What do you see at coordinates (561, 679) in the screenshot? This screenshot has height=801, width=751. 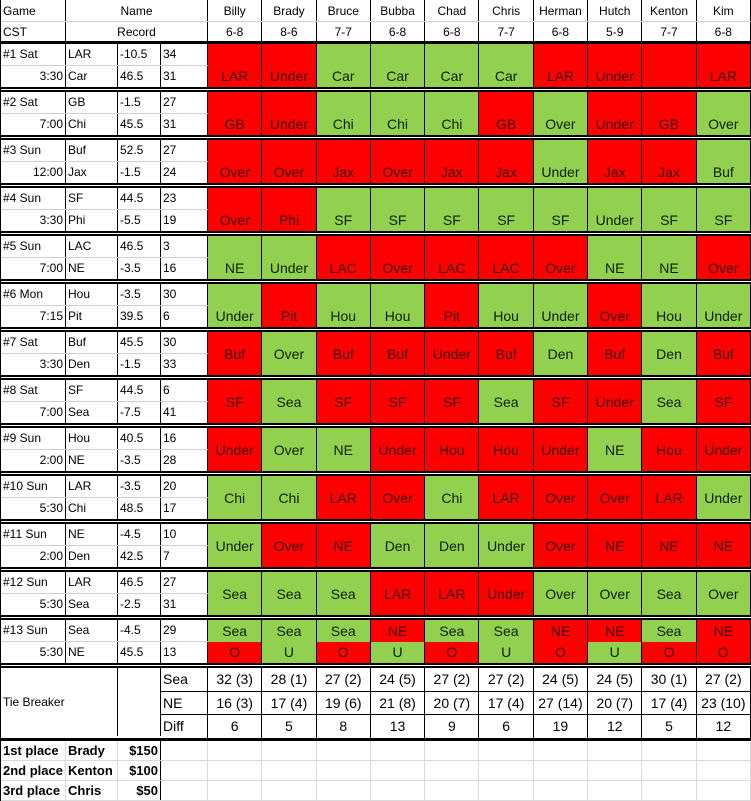 I see `tie-breaker-value: 24 (5)` at bounding box center [561, 679].